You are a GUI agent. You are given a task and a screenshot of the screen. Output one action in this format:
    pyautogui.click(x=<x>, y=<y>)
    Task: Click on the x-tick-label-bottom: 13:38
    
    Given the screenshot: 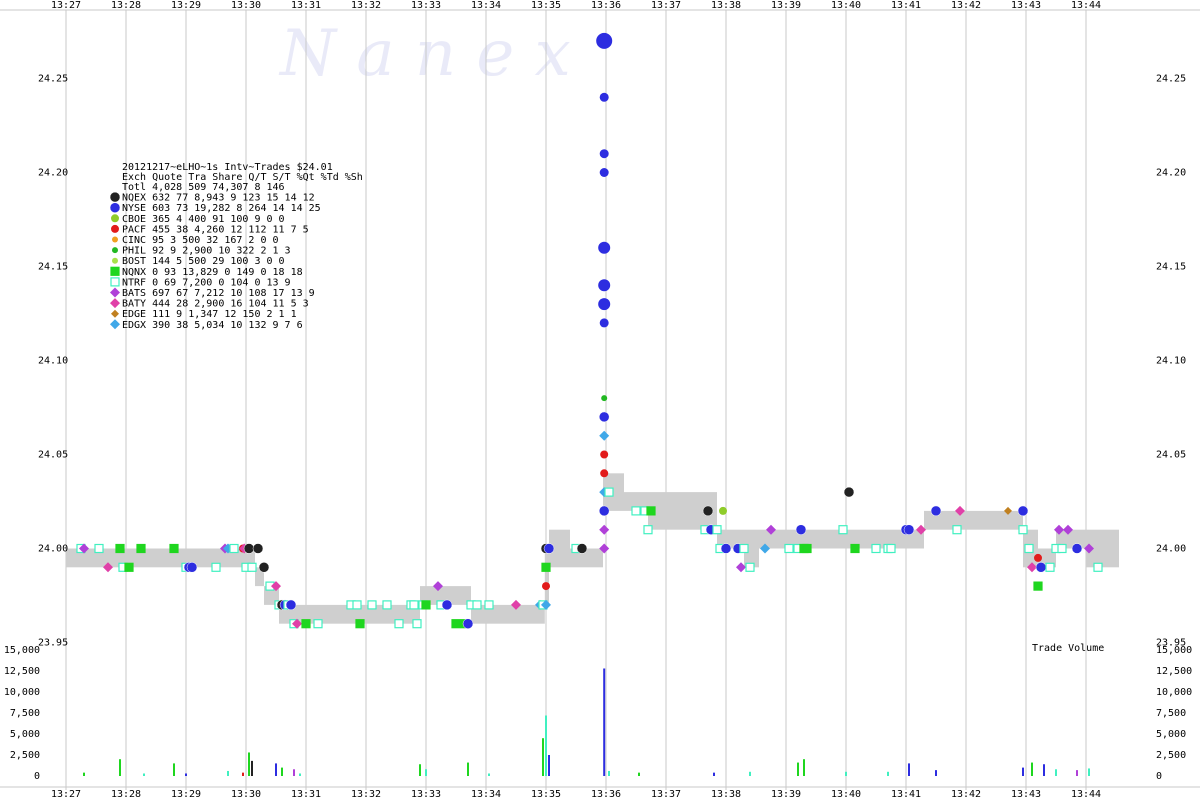 What is the action you would take?
    pyautogui.click(x=726, y=794)
    